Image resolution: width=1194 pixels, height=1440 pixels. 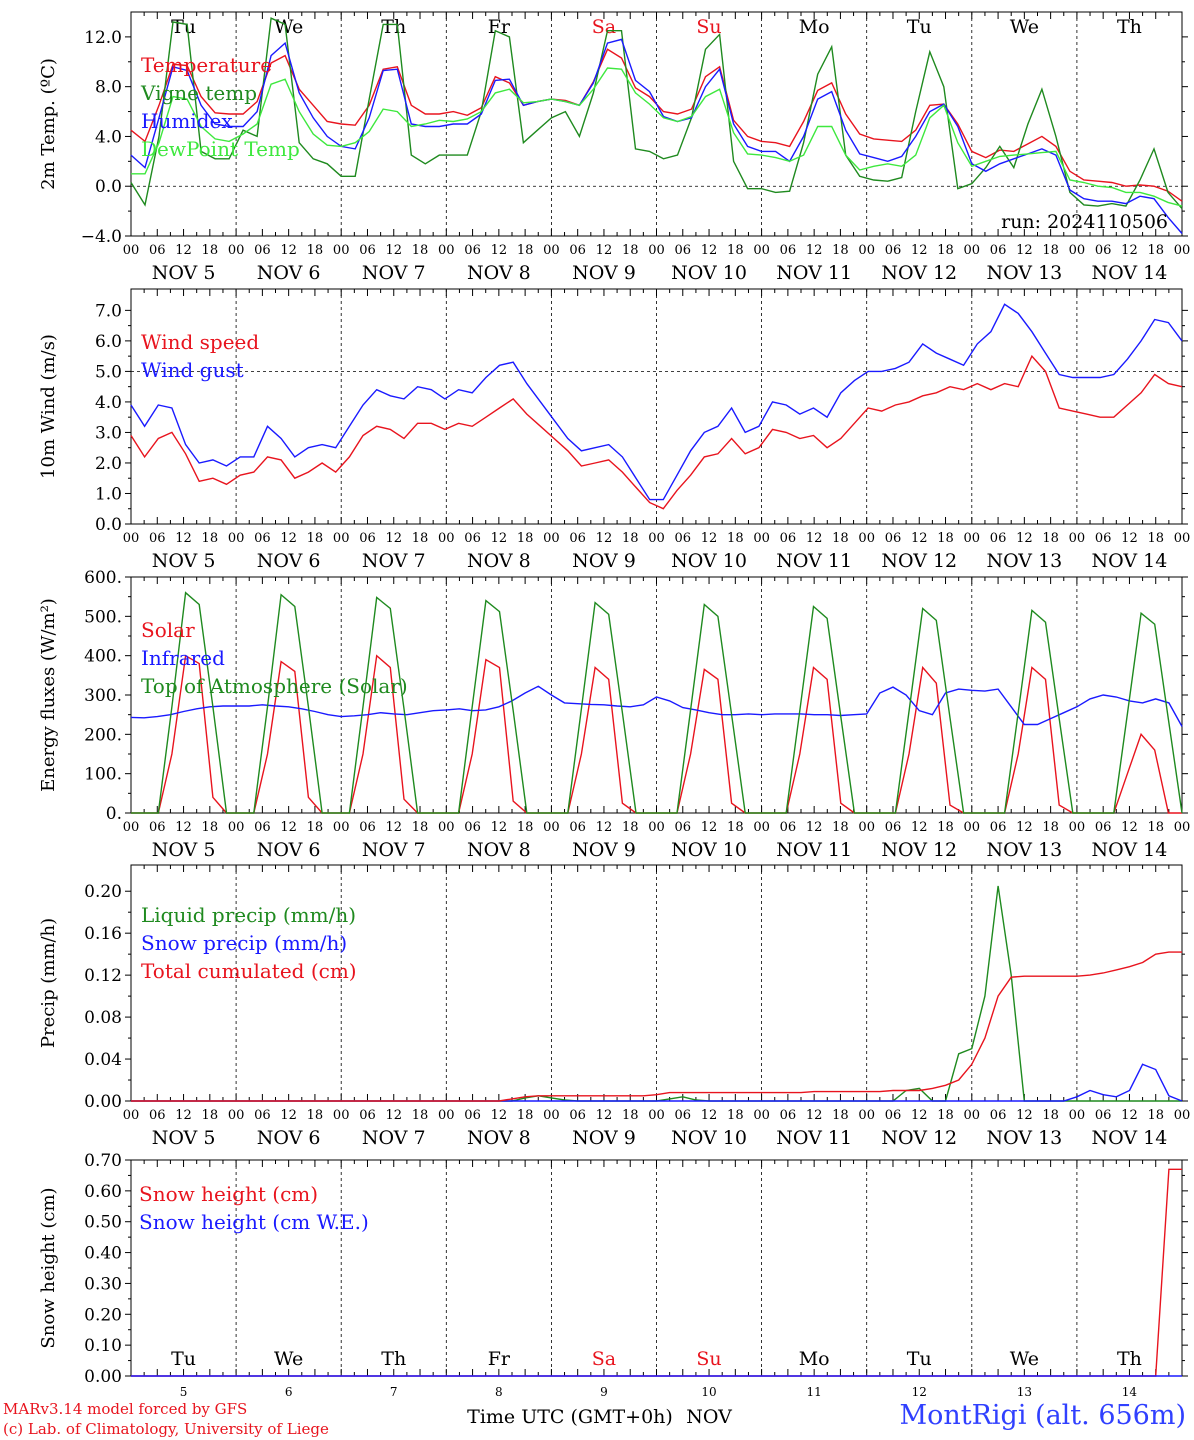 I want to click on day-number-label: 11, so click(x=814, y=1392).